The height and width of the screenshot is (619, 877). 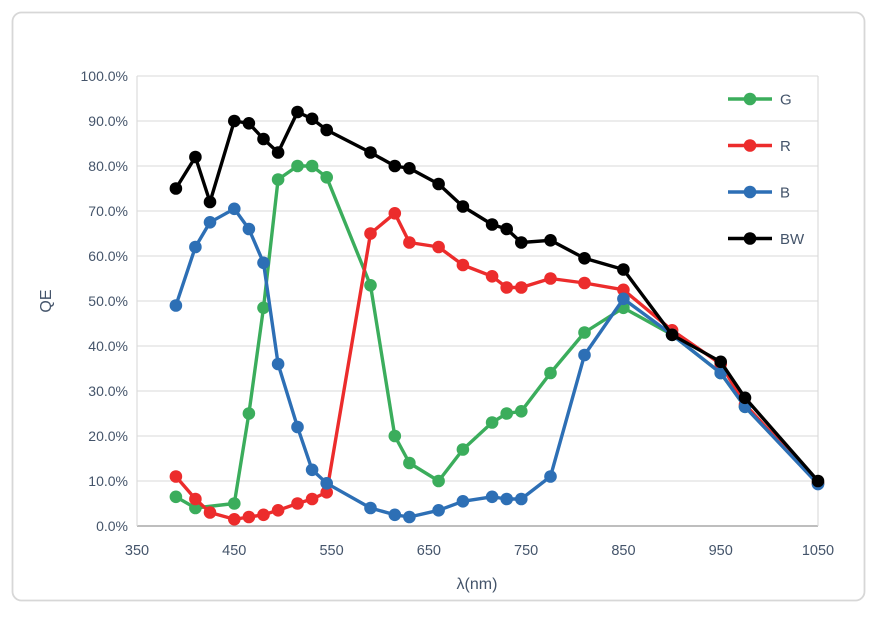 I want to click on legend-marker-G, so click(x=750, y=99).